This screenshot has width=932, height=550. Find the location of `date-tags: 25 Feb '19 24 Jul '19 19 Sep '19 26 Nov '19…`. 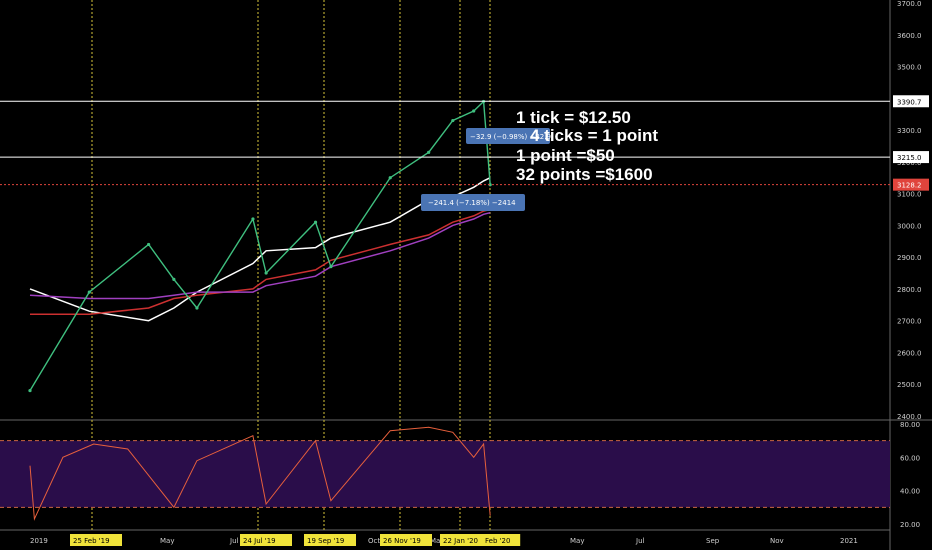

date-tags: 25 Feb '19 24 Jul '19 19 Sep '19 26 Nov '19… is located at coordinates (295, 540).